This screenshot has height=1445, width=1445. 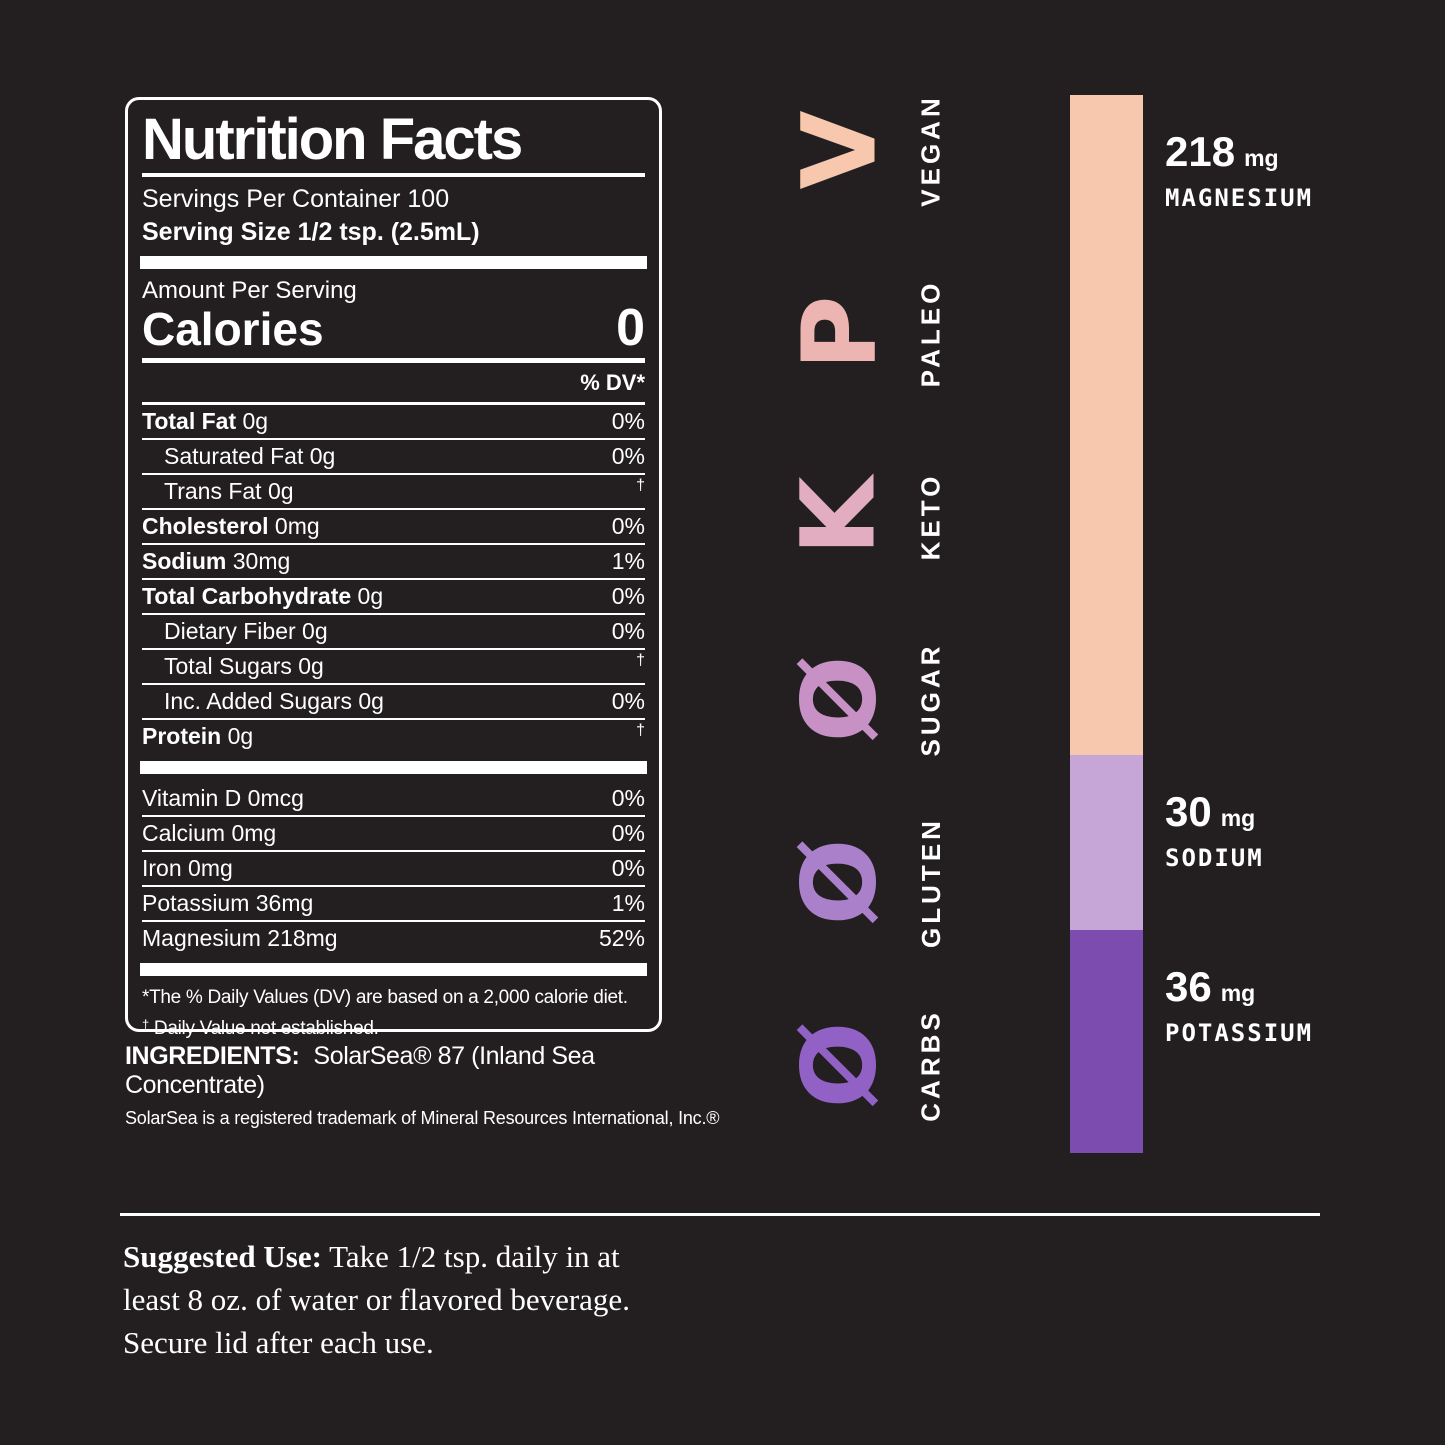 I want to click on carbs-badge-icon: Ø, so click(x=839, y=1065).